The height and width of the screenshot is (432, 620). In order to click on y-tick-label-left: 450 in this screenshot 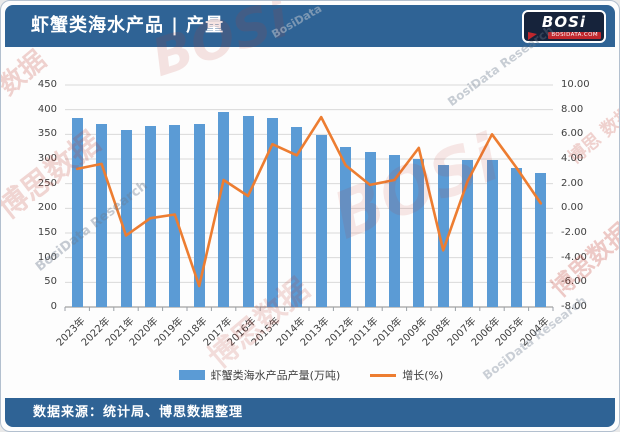, I will do `click(47, 84)`.